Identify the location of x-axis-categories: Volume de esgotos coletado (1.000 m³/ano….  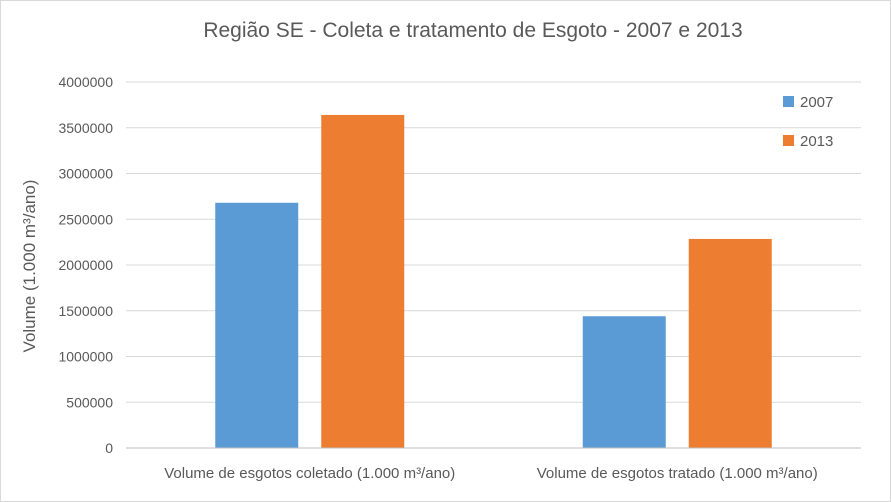
(491, 473).